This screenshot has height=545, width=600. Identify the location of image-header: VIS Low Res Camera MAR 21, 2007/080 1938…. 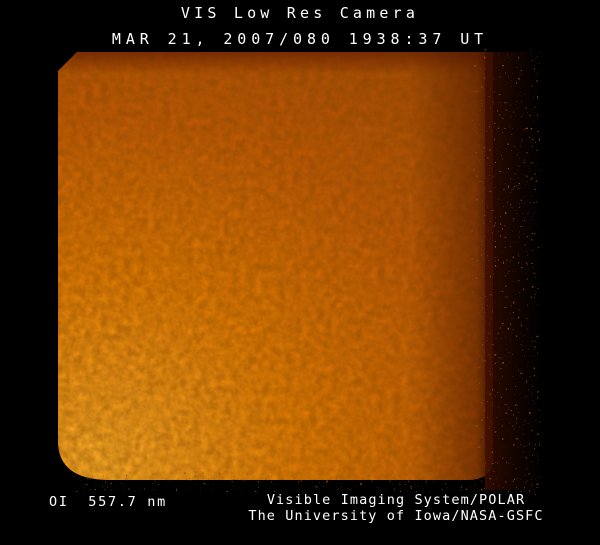
(300, 26).